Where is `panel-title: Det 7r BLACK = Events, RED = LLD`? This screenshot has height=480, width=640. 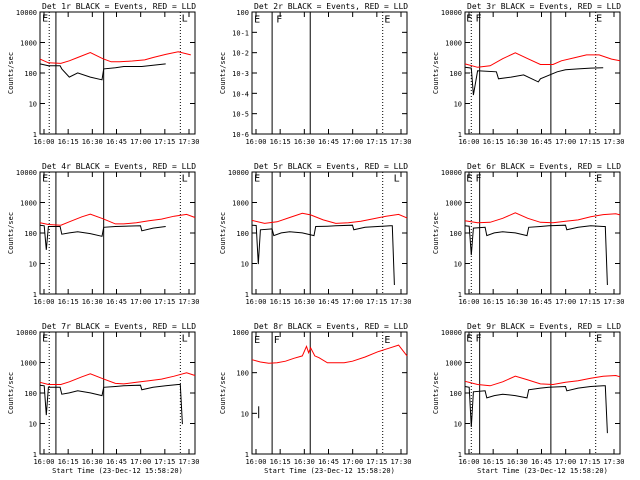 panel-title: Det 7r BLACK = Events, RED = LLD is located at coordinates (119, 326).